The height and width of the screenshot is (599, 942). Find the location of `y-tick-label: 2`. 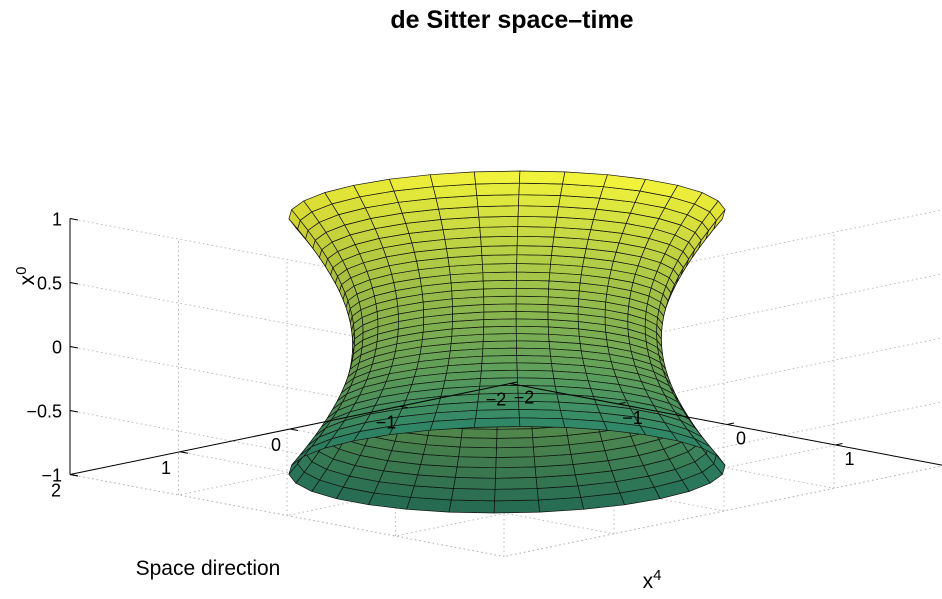

y-tick-label: 2 is located at coordinates (56, 491).